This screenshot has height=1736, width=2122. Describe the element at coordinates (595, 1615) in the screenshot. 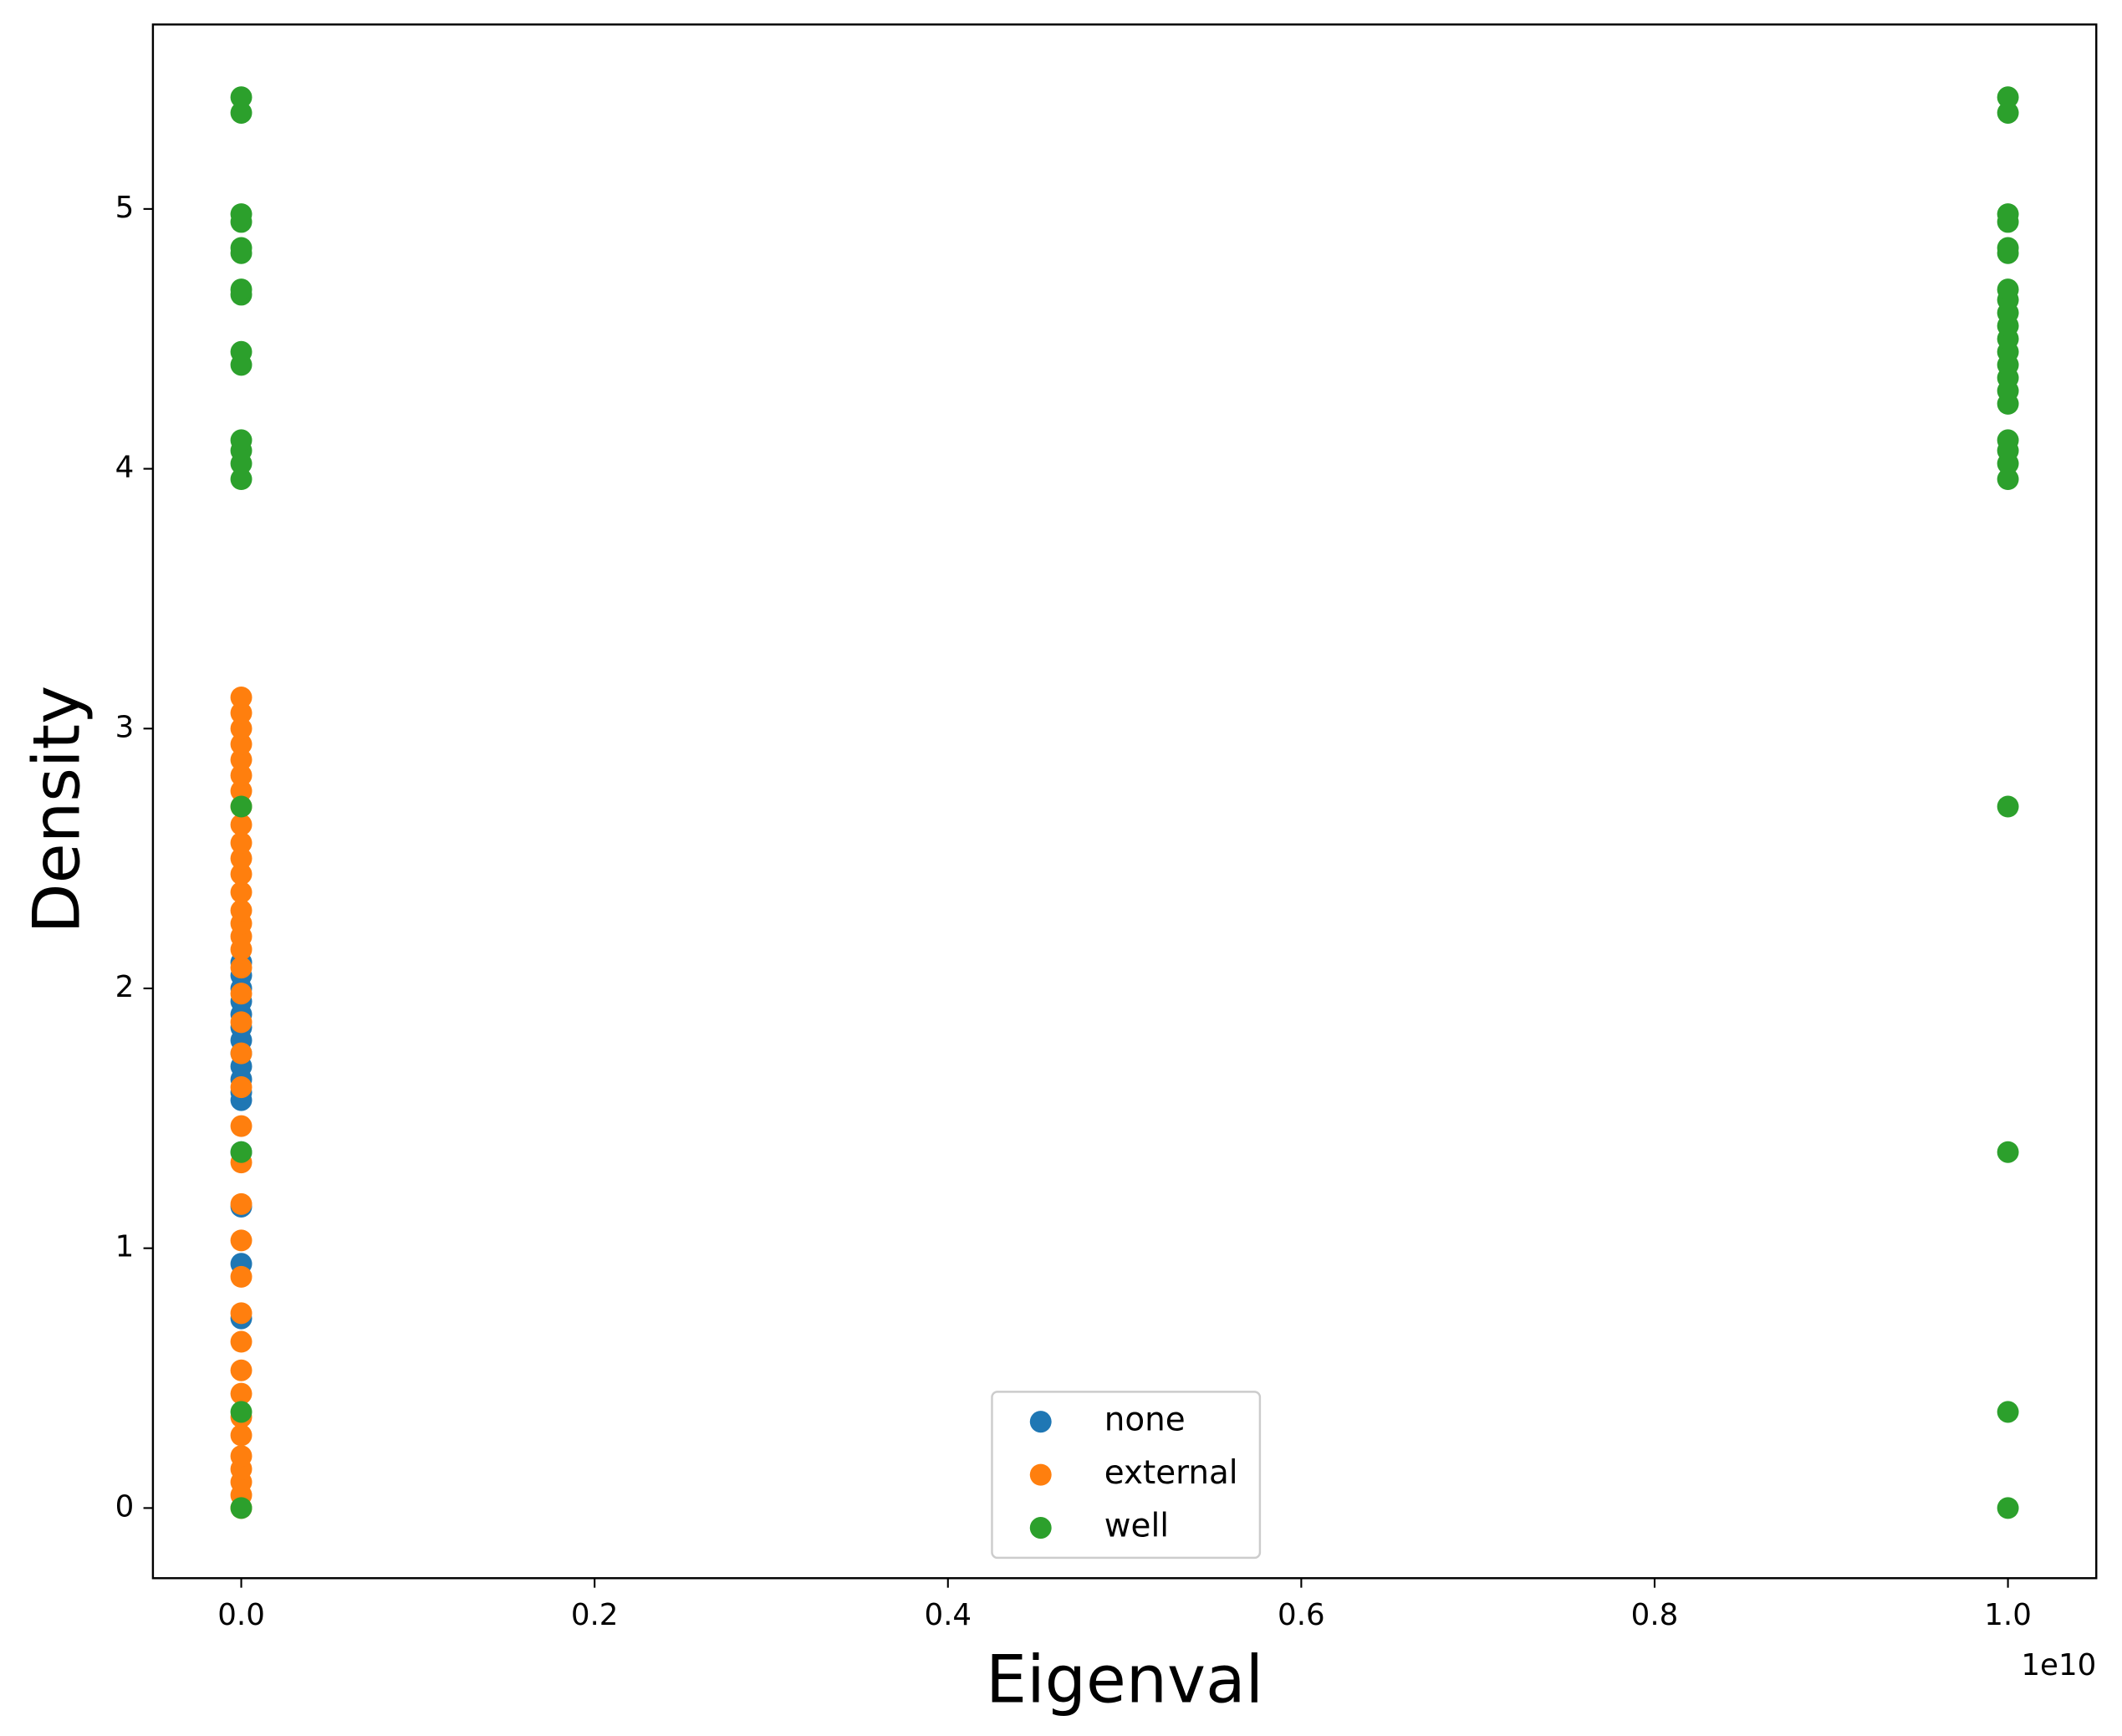

I see `x-tick-label: 0.2` at that location.